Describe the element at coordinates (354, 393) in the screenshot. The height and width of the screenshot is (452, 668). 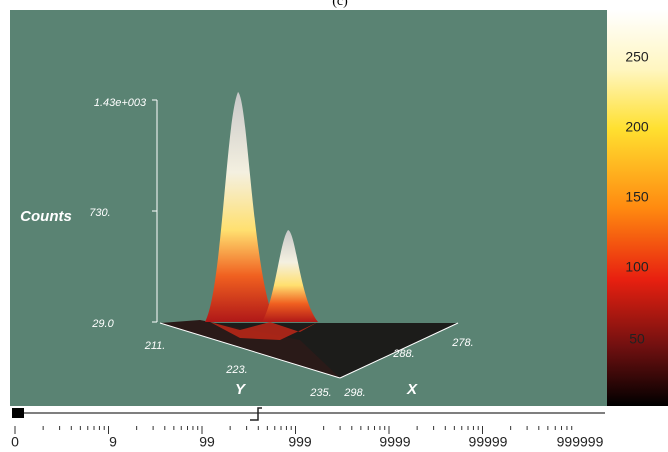
I see `x-tick-label: 298.` at that location.